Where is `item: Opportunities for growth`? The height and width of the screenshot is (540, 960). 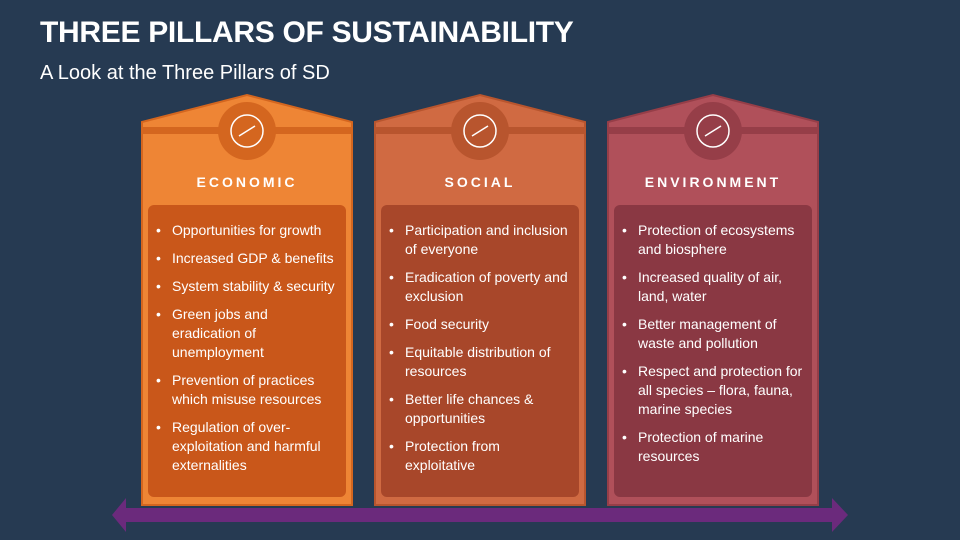
item: Opportunities for growth is located at coordinates (248, 230).